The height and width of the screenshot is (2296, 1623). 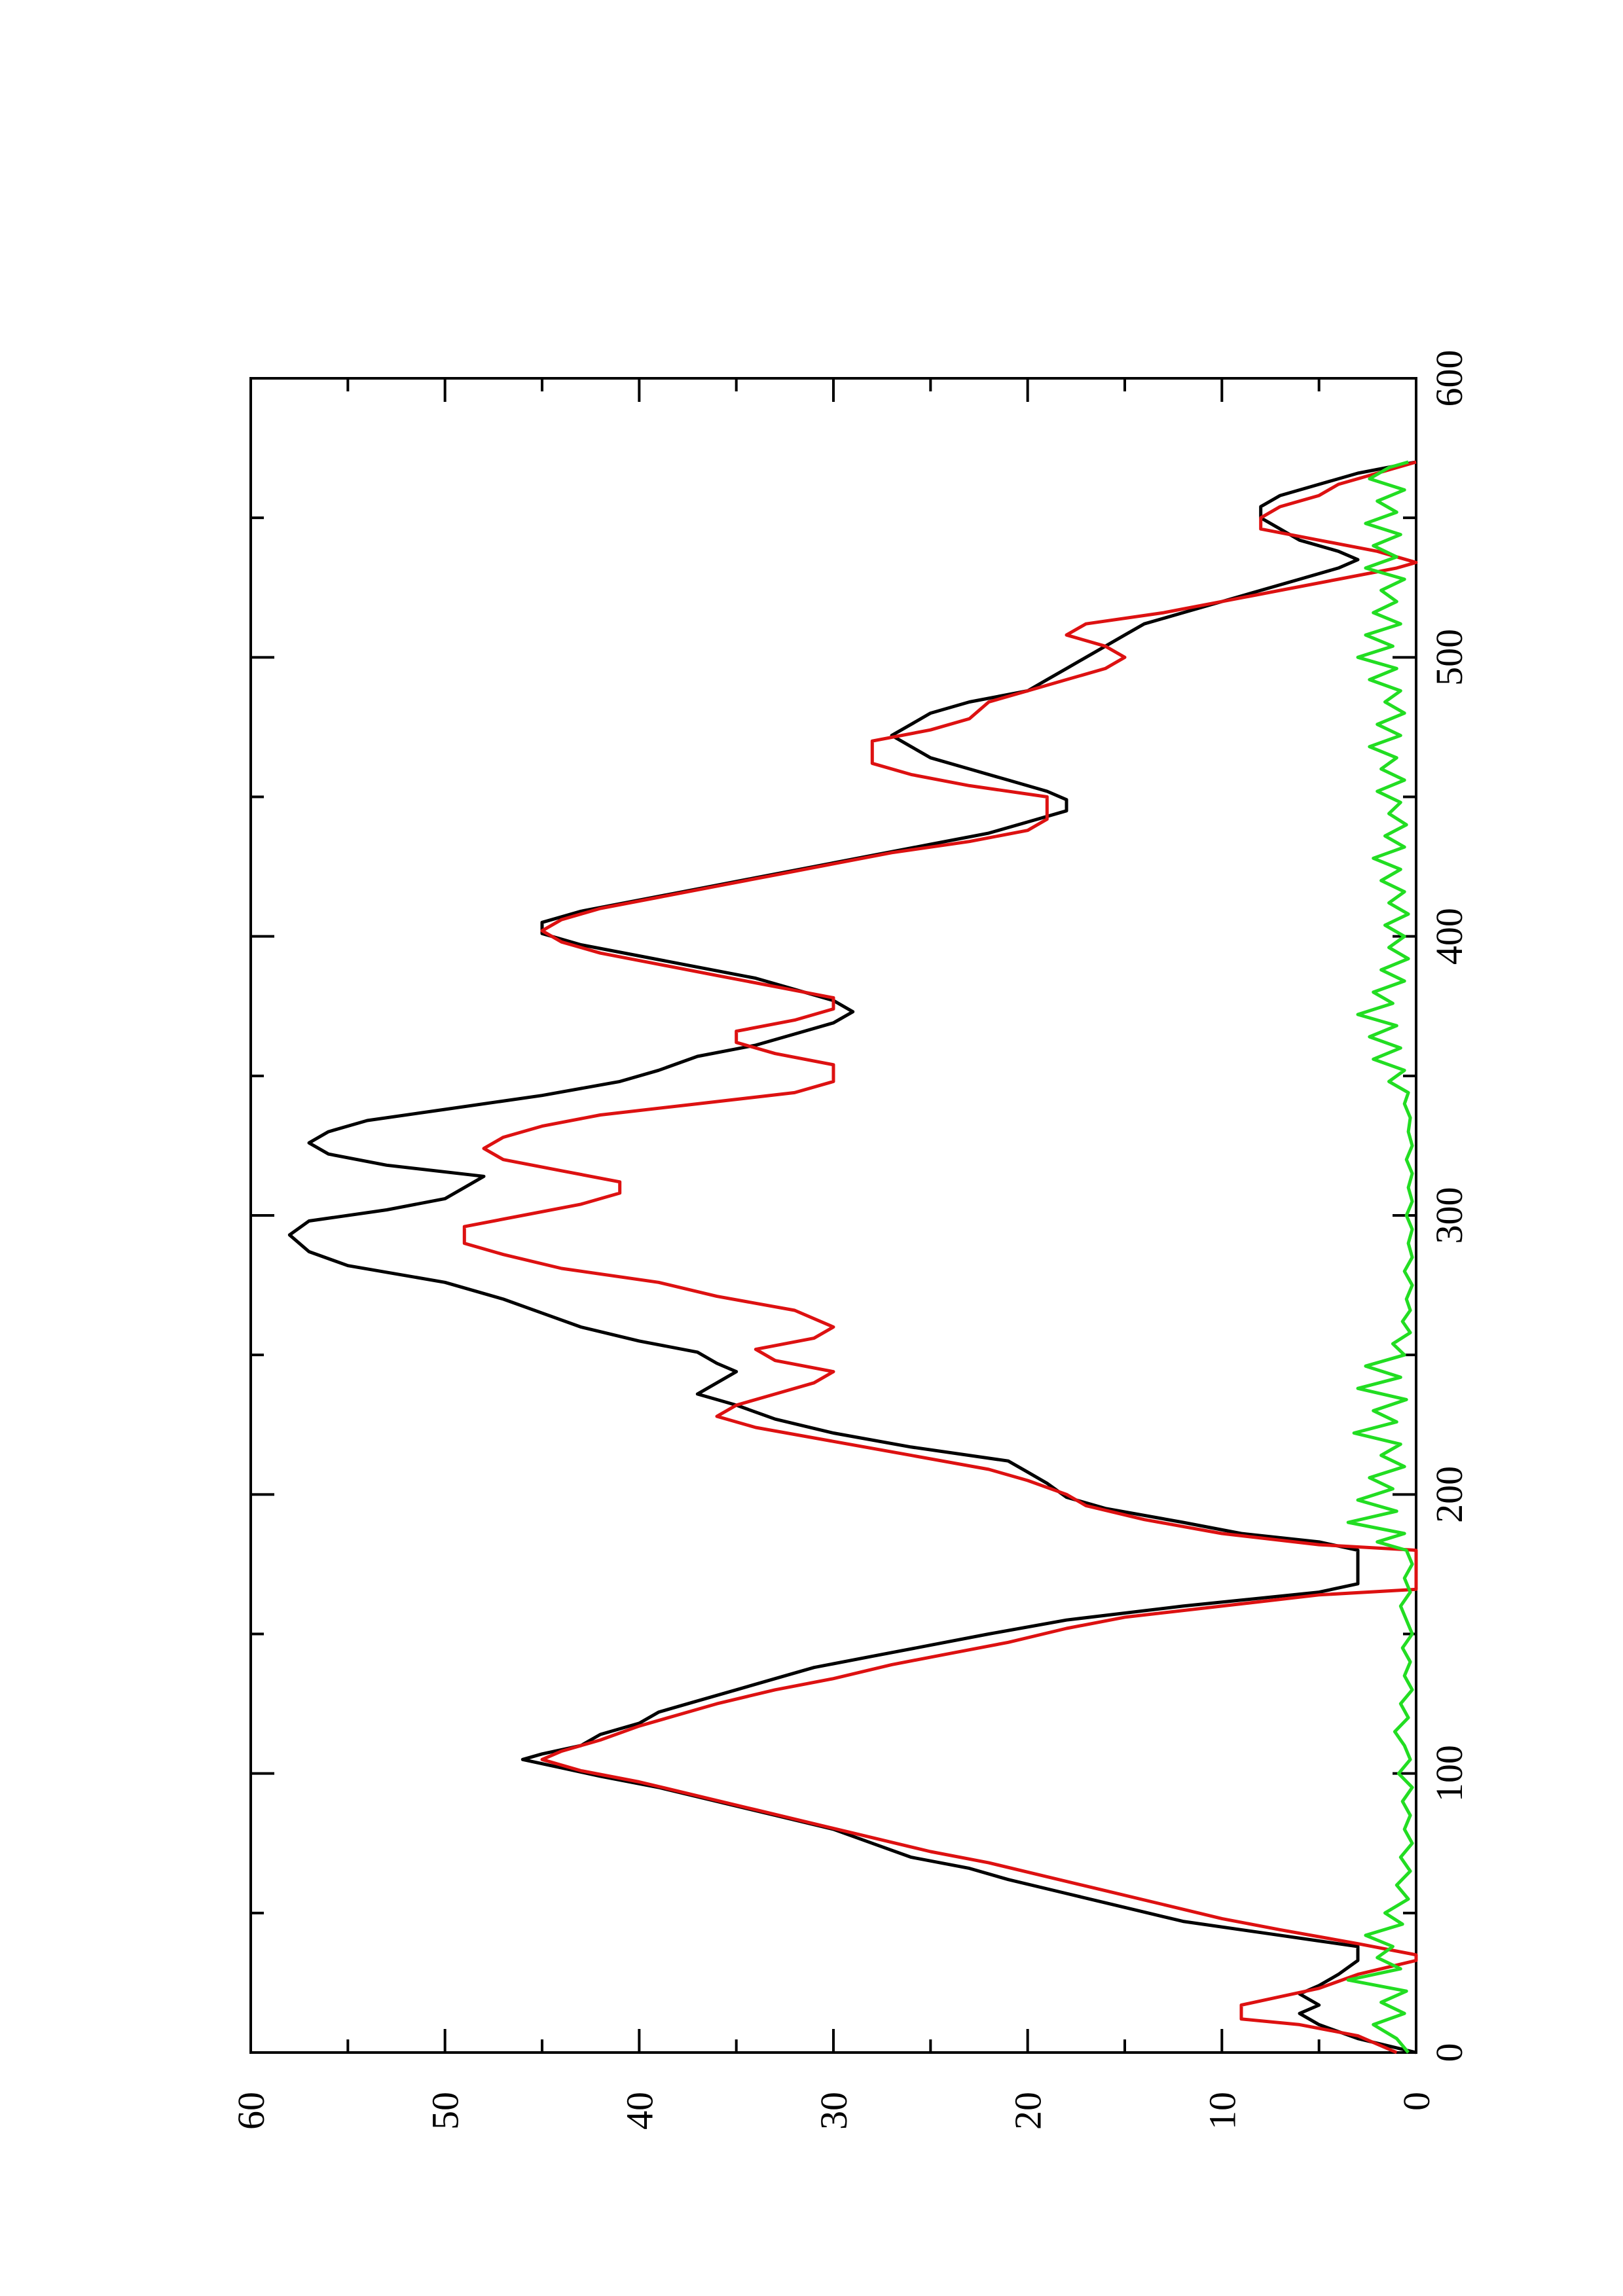 I want to click on y-tick-label: 40, so click(x=639, y=2111).